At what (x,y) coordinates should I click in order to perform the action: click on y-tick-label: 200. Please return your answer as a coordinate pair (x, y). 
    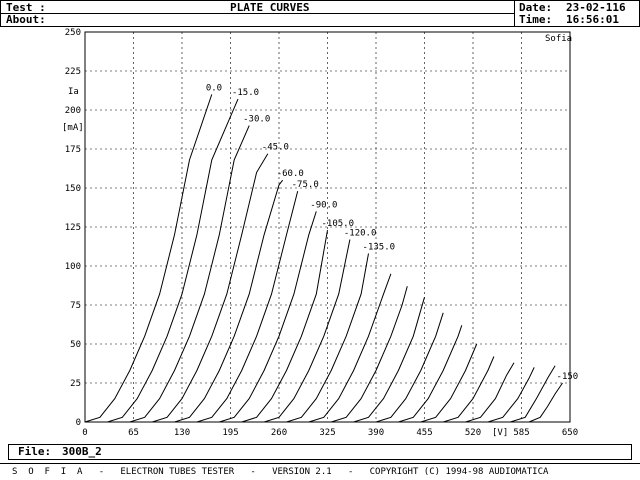
    Looking at the image, I should click on (73, 111).